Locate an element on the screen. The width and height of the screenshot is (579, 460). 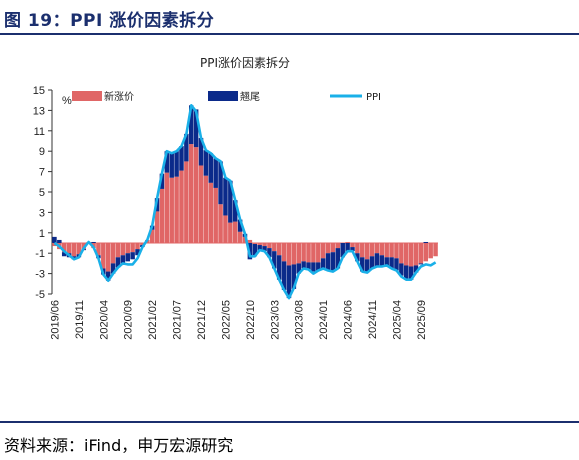
legend-label: 翘尾 is located at coordinates (250, 97).